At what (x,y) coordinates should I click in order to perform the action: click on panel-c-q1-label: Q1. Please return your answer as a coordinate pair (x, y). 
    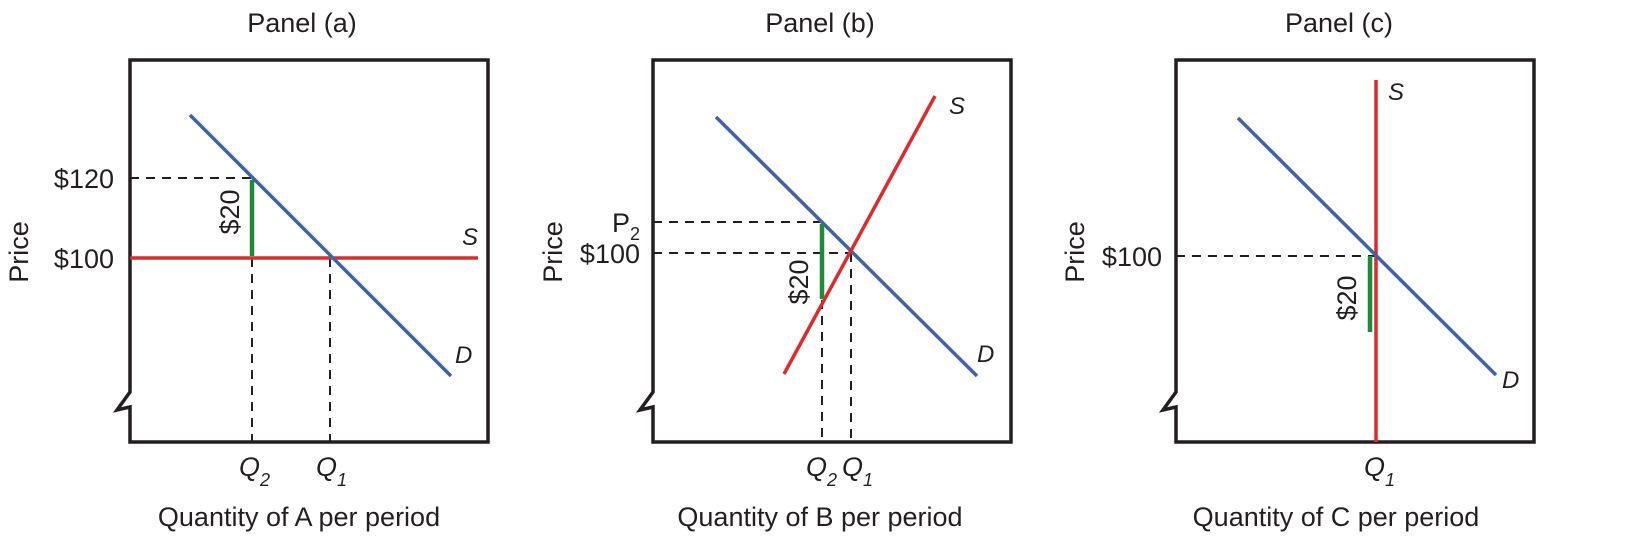
    Looking at the image, I should click on (1379, 471).